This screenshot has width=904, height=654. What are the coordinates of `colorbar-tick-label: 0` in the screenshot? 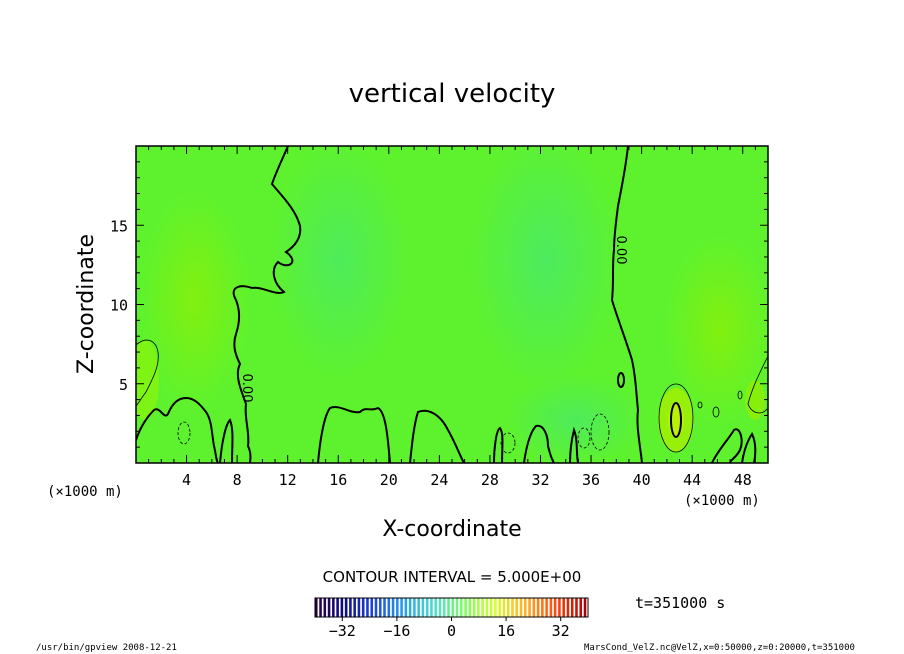 It's located at (451, 631).